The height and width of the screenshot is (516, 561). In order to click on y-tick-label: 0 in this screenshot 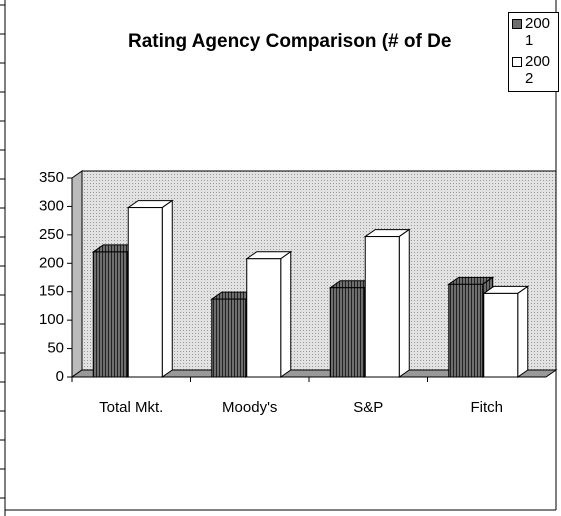, I will do `click(60, 376)`.